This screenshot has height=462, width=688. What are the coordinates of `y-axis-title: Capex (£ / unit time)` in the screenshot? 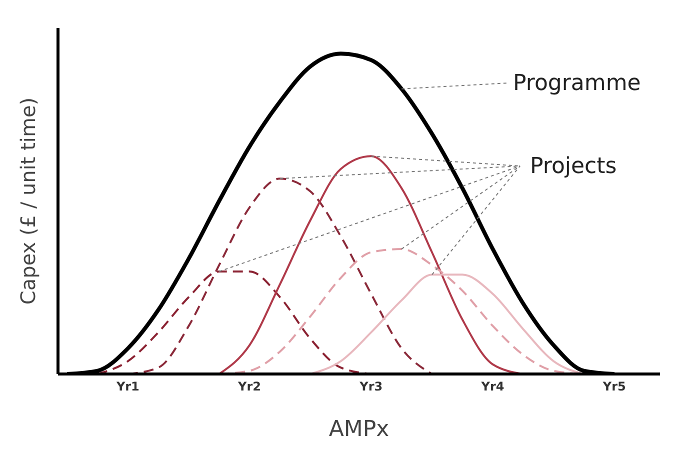 It's located at (28, 201).